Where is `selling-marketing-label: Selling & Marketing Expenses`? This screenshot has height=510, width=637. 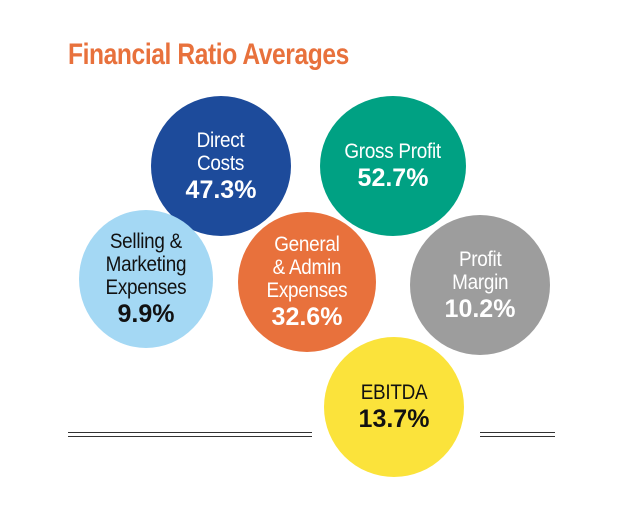
selling-marketing-label: Selling & Marketing Expenses is located at coordinates (146, 264).